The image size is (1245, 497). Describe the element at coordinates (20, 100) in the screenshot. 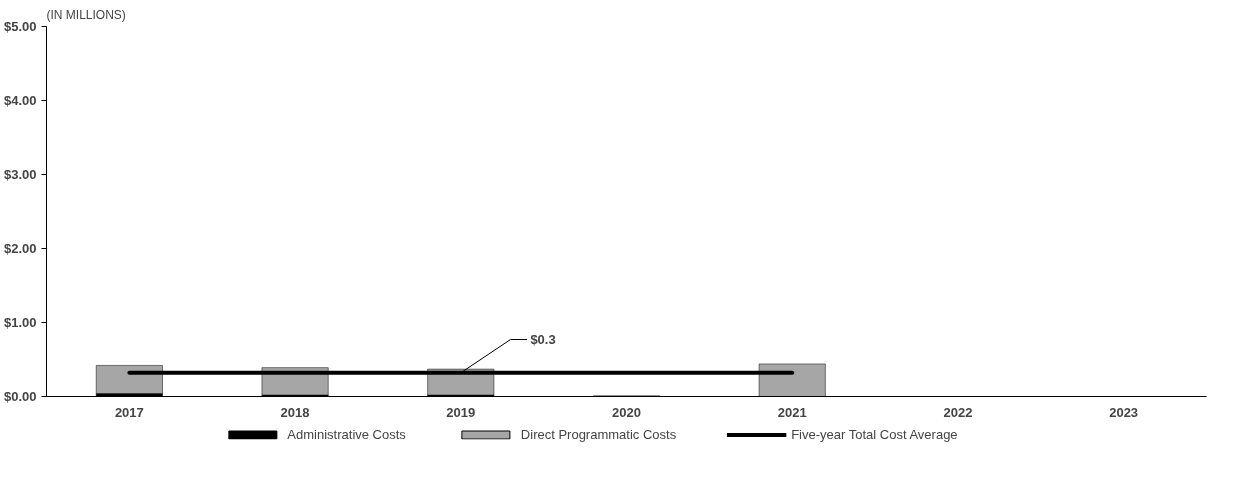

I see `y-tick-label: $4.00` at that location.